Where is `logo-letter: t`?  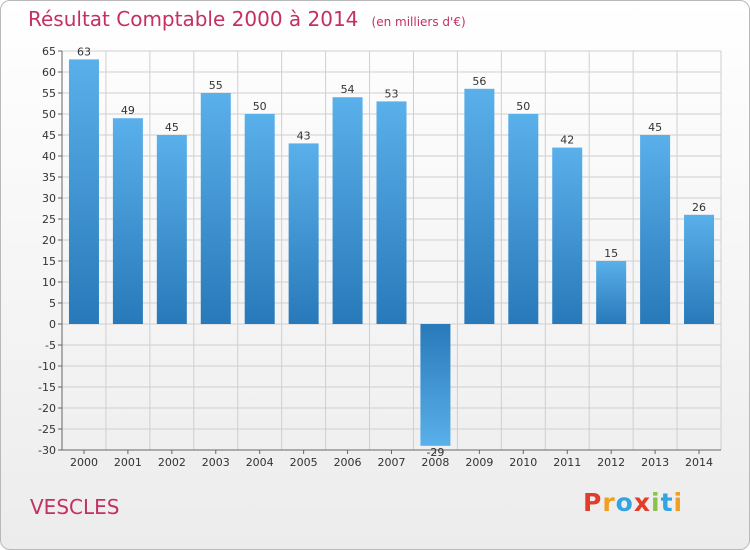
logo-letter: t is located at coordinates (667, 502).